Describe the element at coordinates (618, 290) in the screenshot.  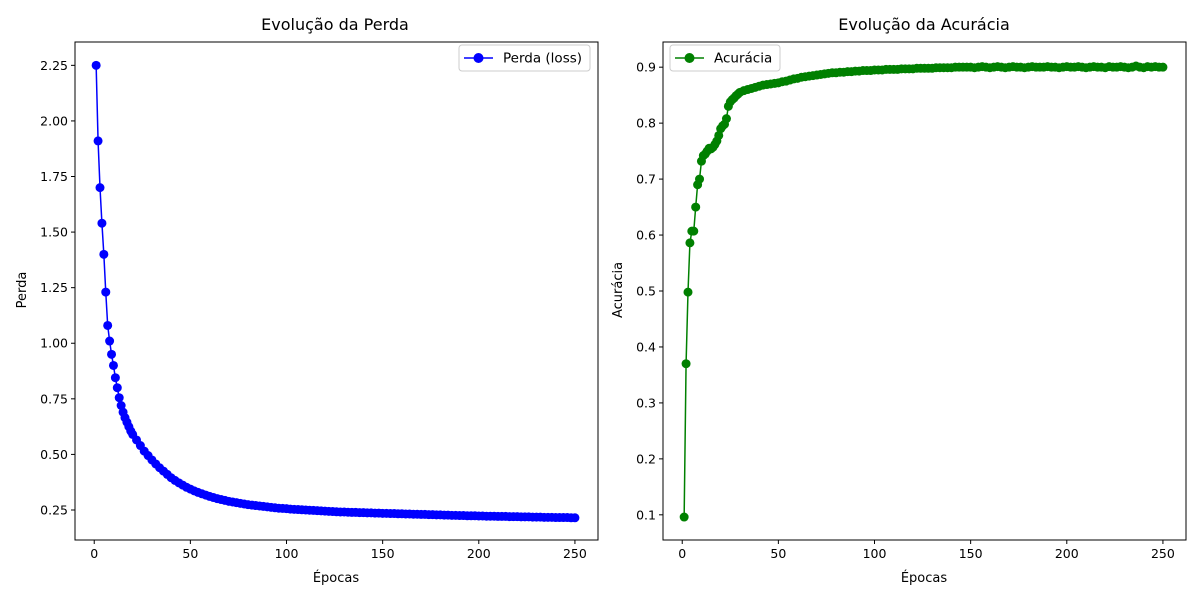
I see `accuracy-y-axis-label: Acurácia` at that location.